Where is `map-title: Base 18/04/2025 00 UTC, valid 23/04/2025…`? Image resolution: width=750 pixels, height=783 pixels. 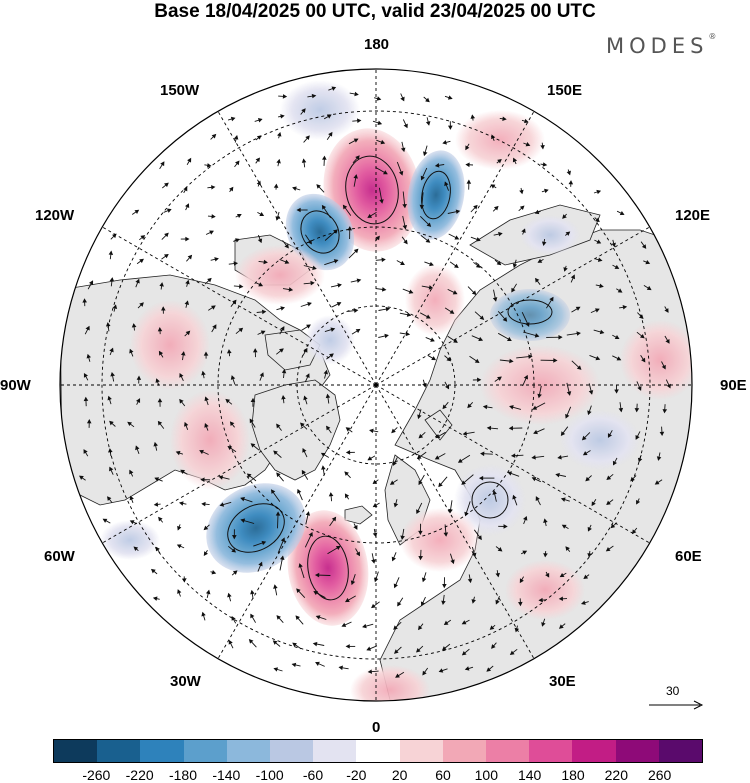
map-title: Base 18/04/2025 00 UTC, valid 23/04/2025… is located at coordinates (375, 11).